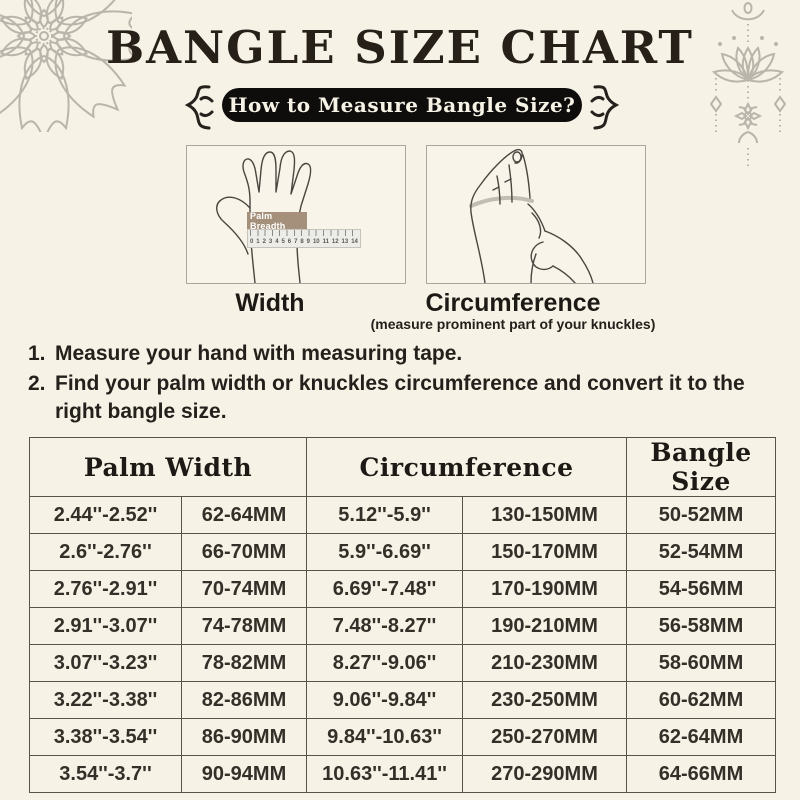 This screenshot has width=800, height=800. What do you see at coordinates (259, 353) in the screenshot?
I see `instruction-text: Measure your hand with measuring tape.` at bounding box center [259, 353].